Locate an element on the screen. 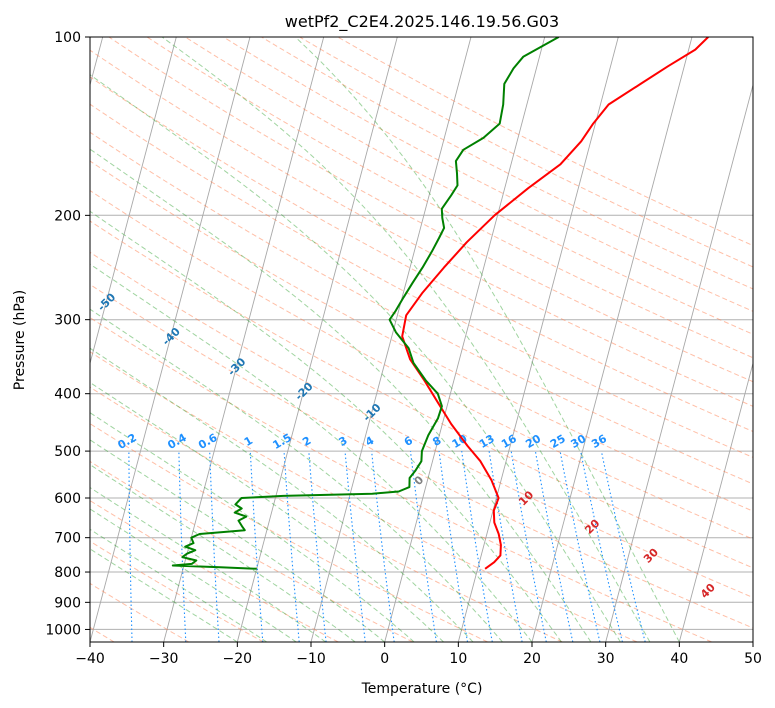 The image size is (775, 708). x-tick-label: 20 is located at coordinates (532, 659).